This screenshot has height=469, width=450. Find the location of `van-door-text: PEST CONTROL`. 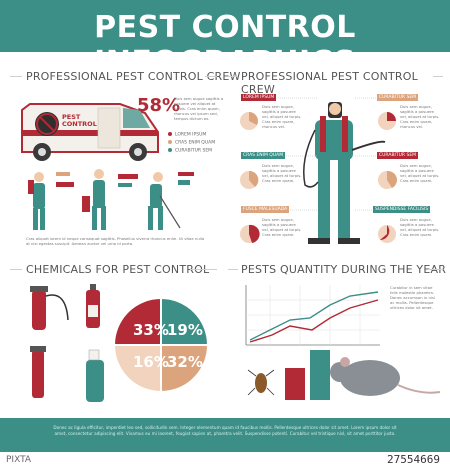

van-door-text: PEST CONTROL is located at coordinates (79, 121).